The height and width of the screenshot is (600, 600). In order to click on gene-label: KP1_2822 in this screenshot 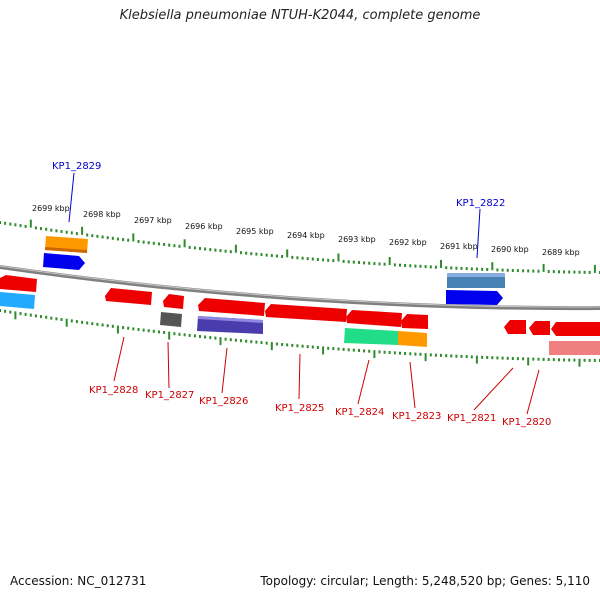, I will do `click(480, 203)`.